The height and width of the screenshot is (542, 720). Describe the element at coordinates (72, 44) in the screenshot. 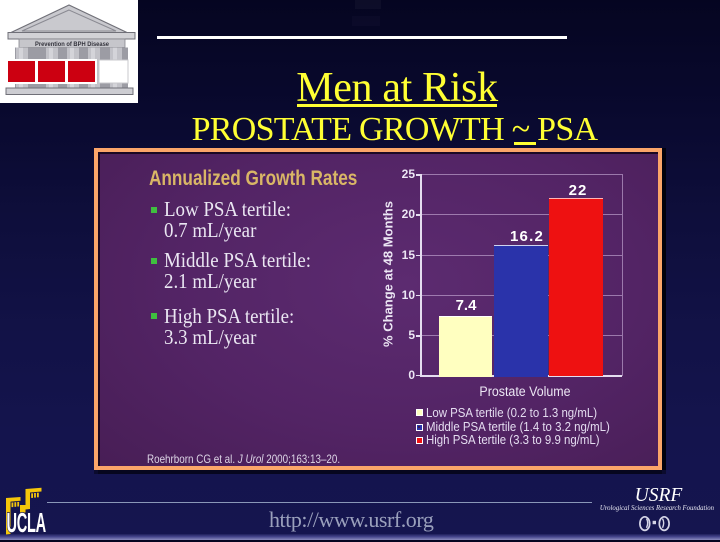

I see `svg-text: Prevention of BPH Disease` at that location.